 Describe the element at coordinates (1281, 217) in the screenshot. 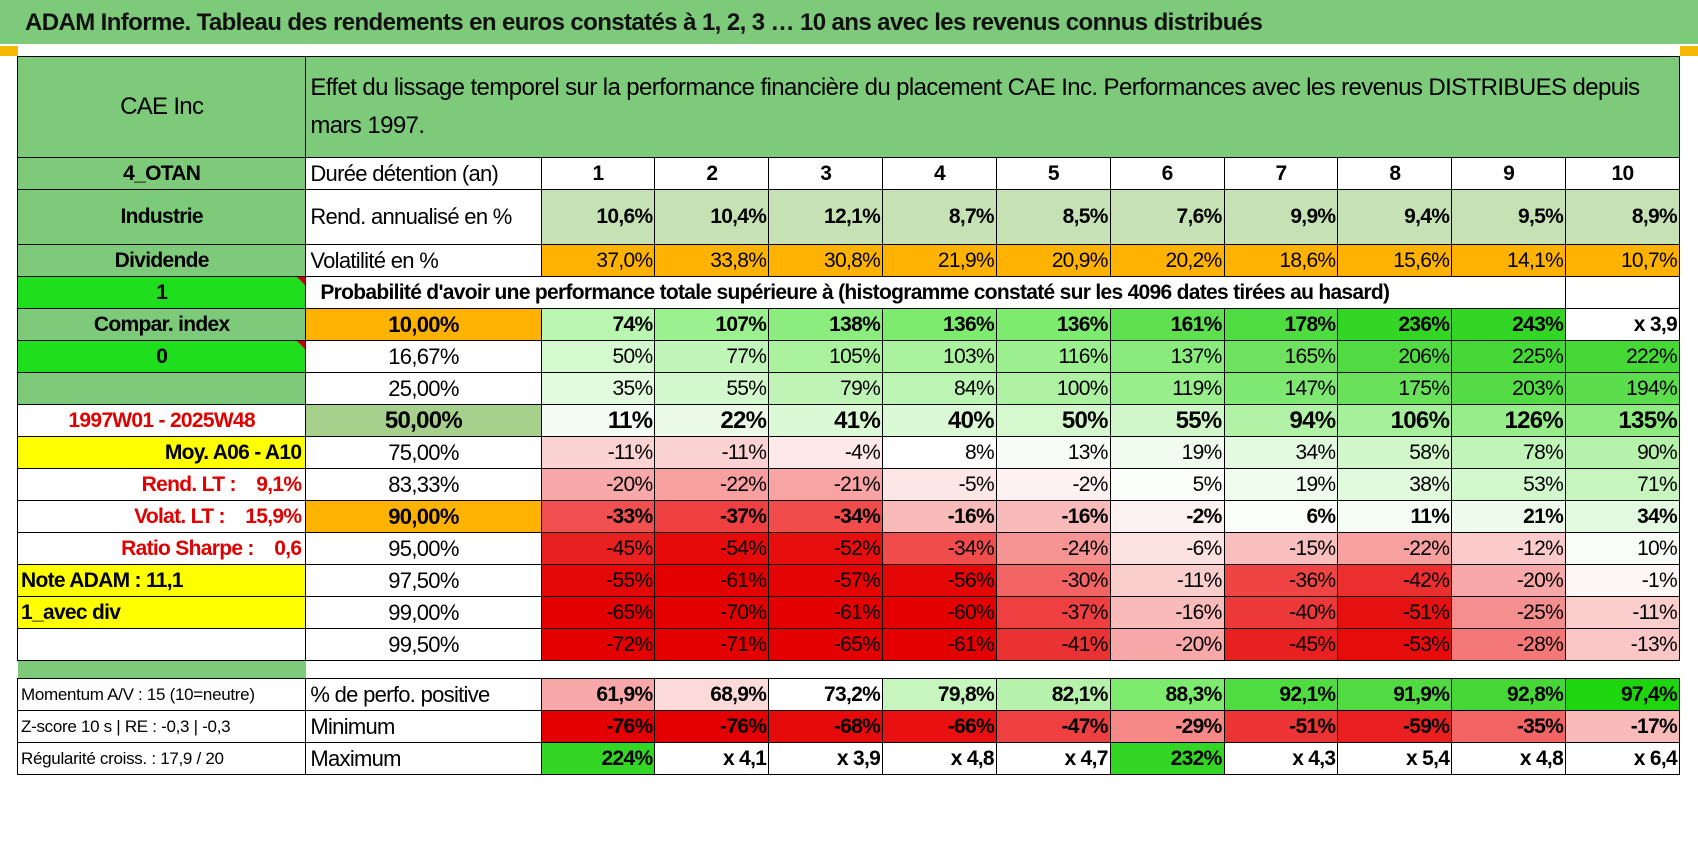

I see `value-cell: 9,9%` at that location.